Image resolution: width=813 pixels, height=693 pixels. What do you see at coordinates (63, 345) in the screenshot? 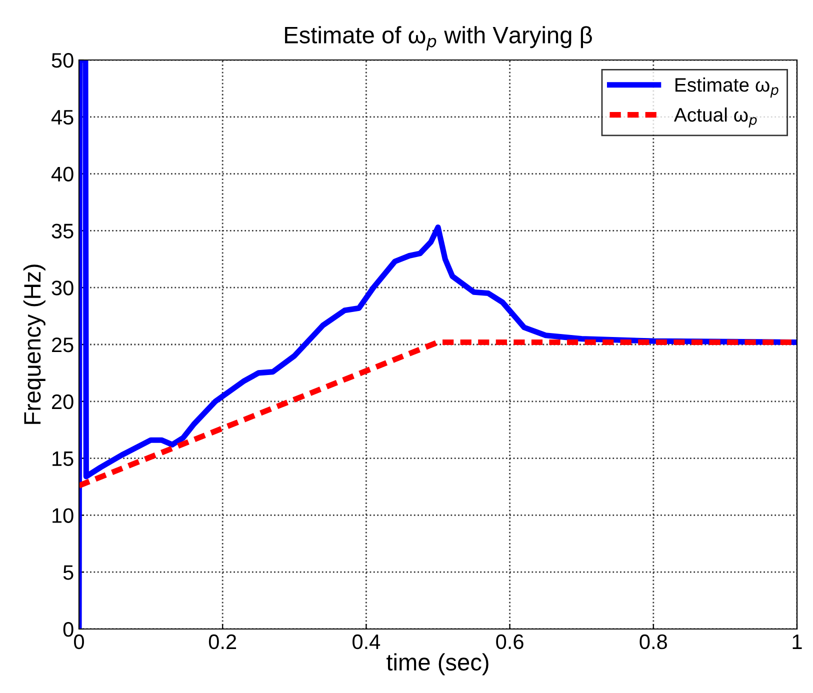
I see `y-tick-label: 25` at bounding box center [63, 345].